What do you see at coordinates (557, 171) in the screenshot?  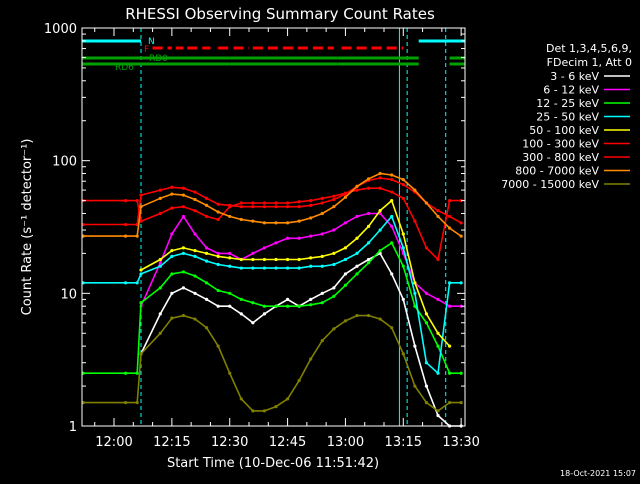 I see `legend-entry-label-7: 800 - 7000 keV` at bounding box center [557, 171].